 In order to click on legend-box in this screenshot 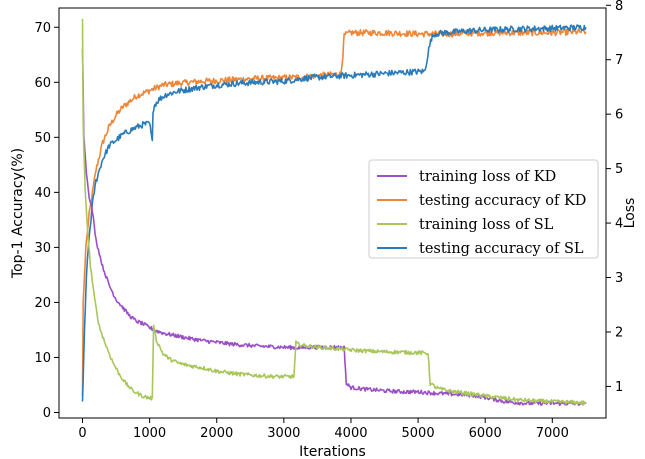, I will do `click(483, 209)`.